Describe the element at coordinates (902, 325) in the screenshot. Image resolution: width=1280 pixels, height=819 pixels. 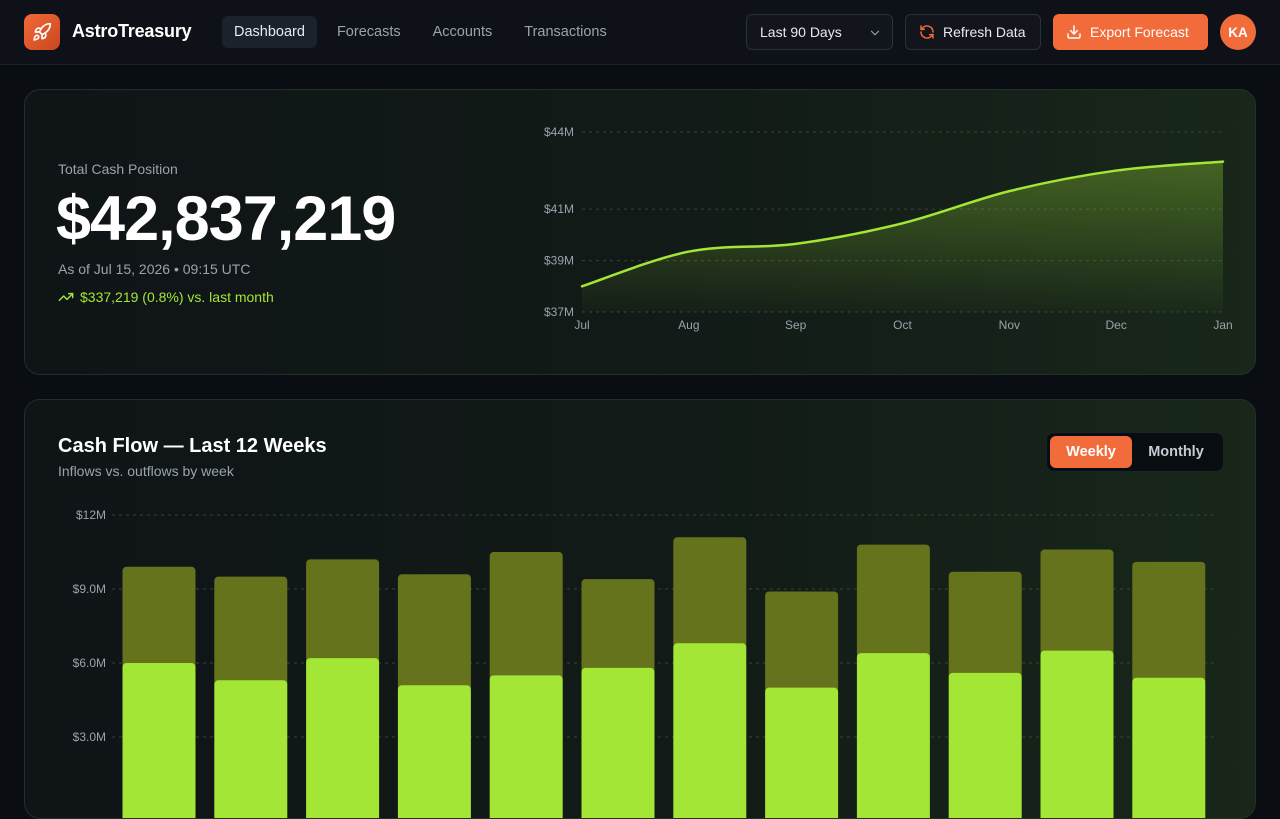
I see `x-tick-label: Oct` at that location.